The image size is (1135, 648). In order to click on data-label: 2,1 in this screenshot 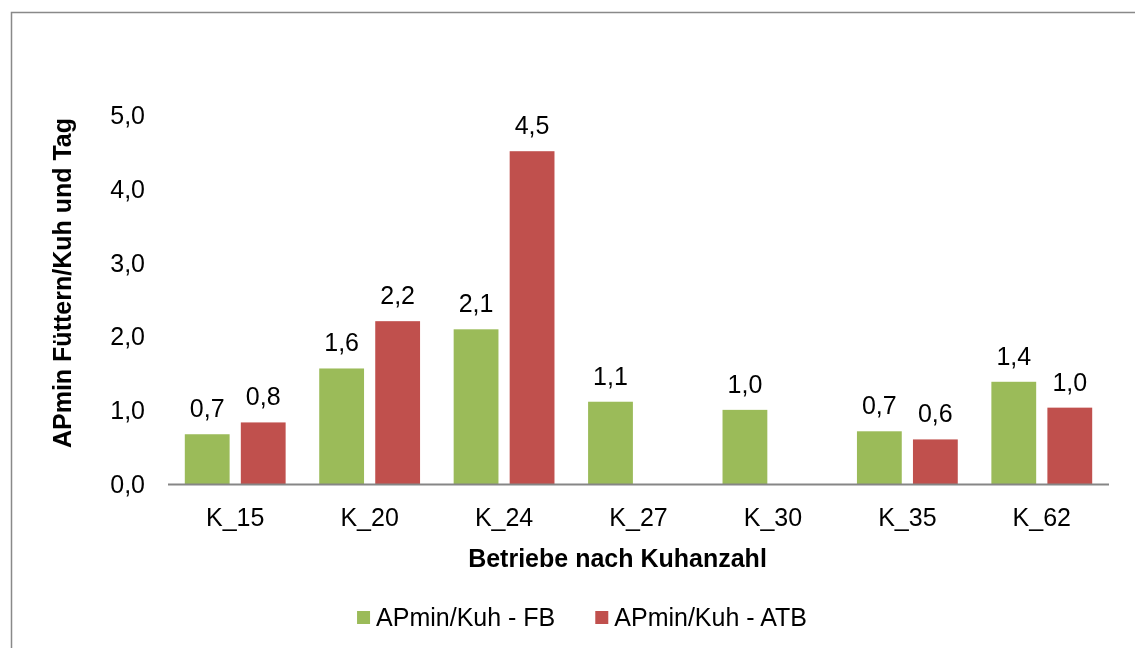, I will do `click(476, 303)`.